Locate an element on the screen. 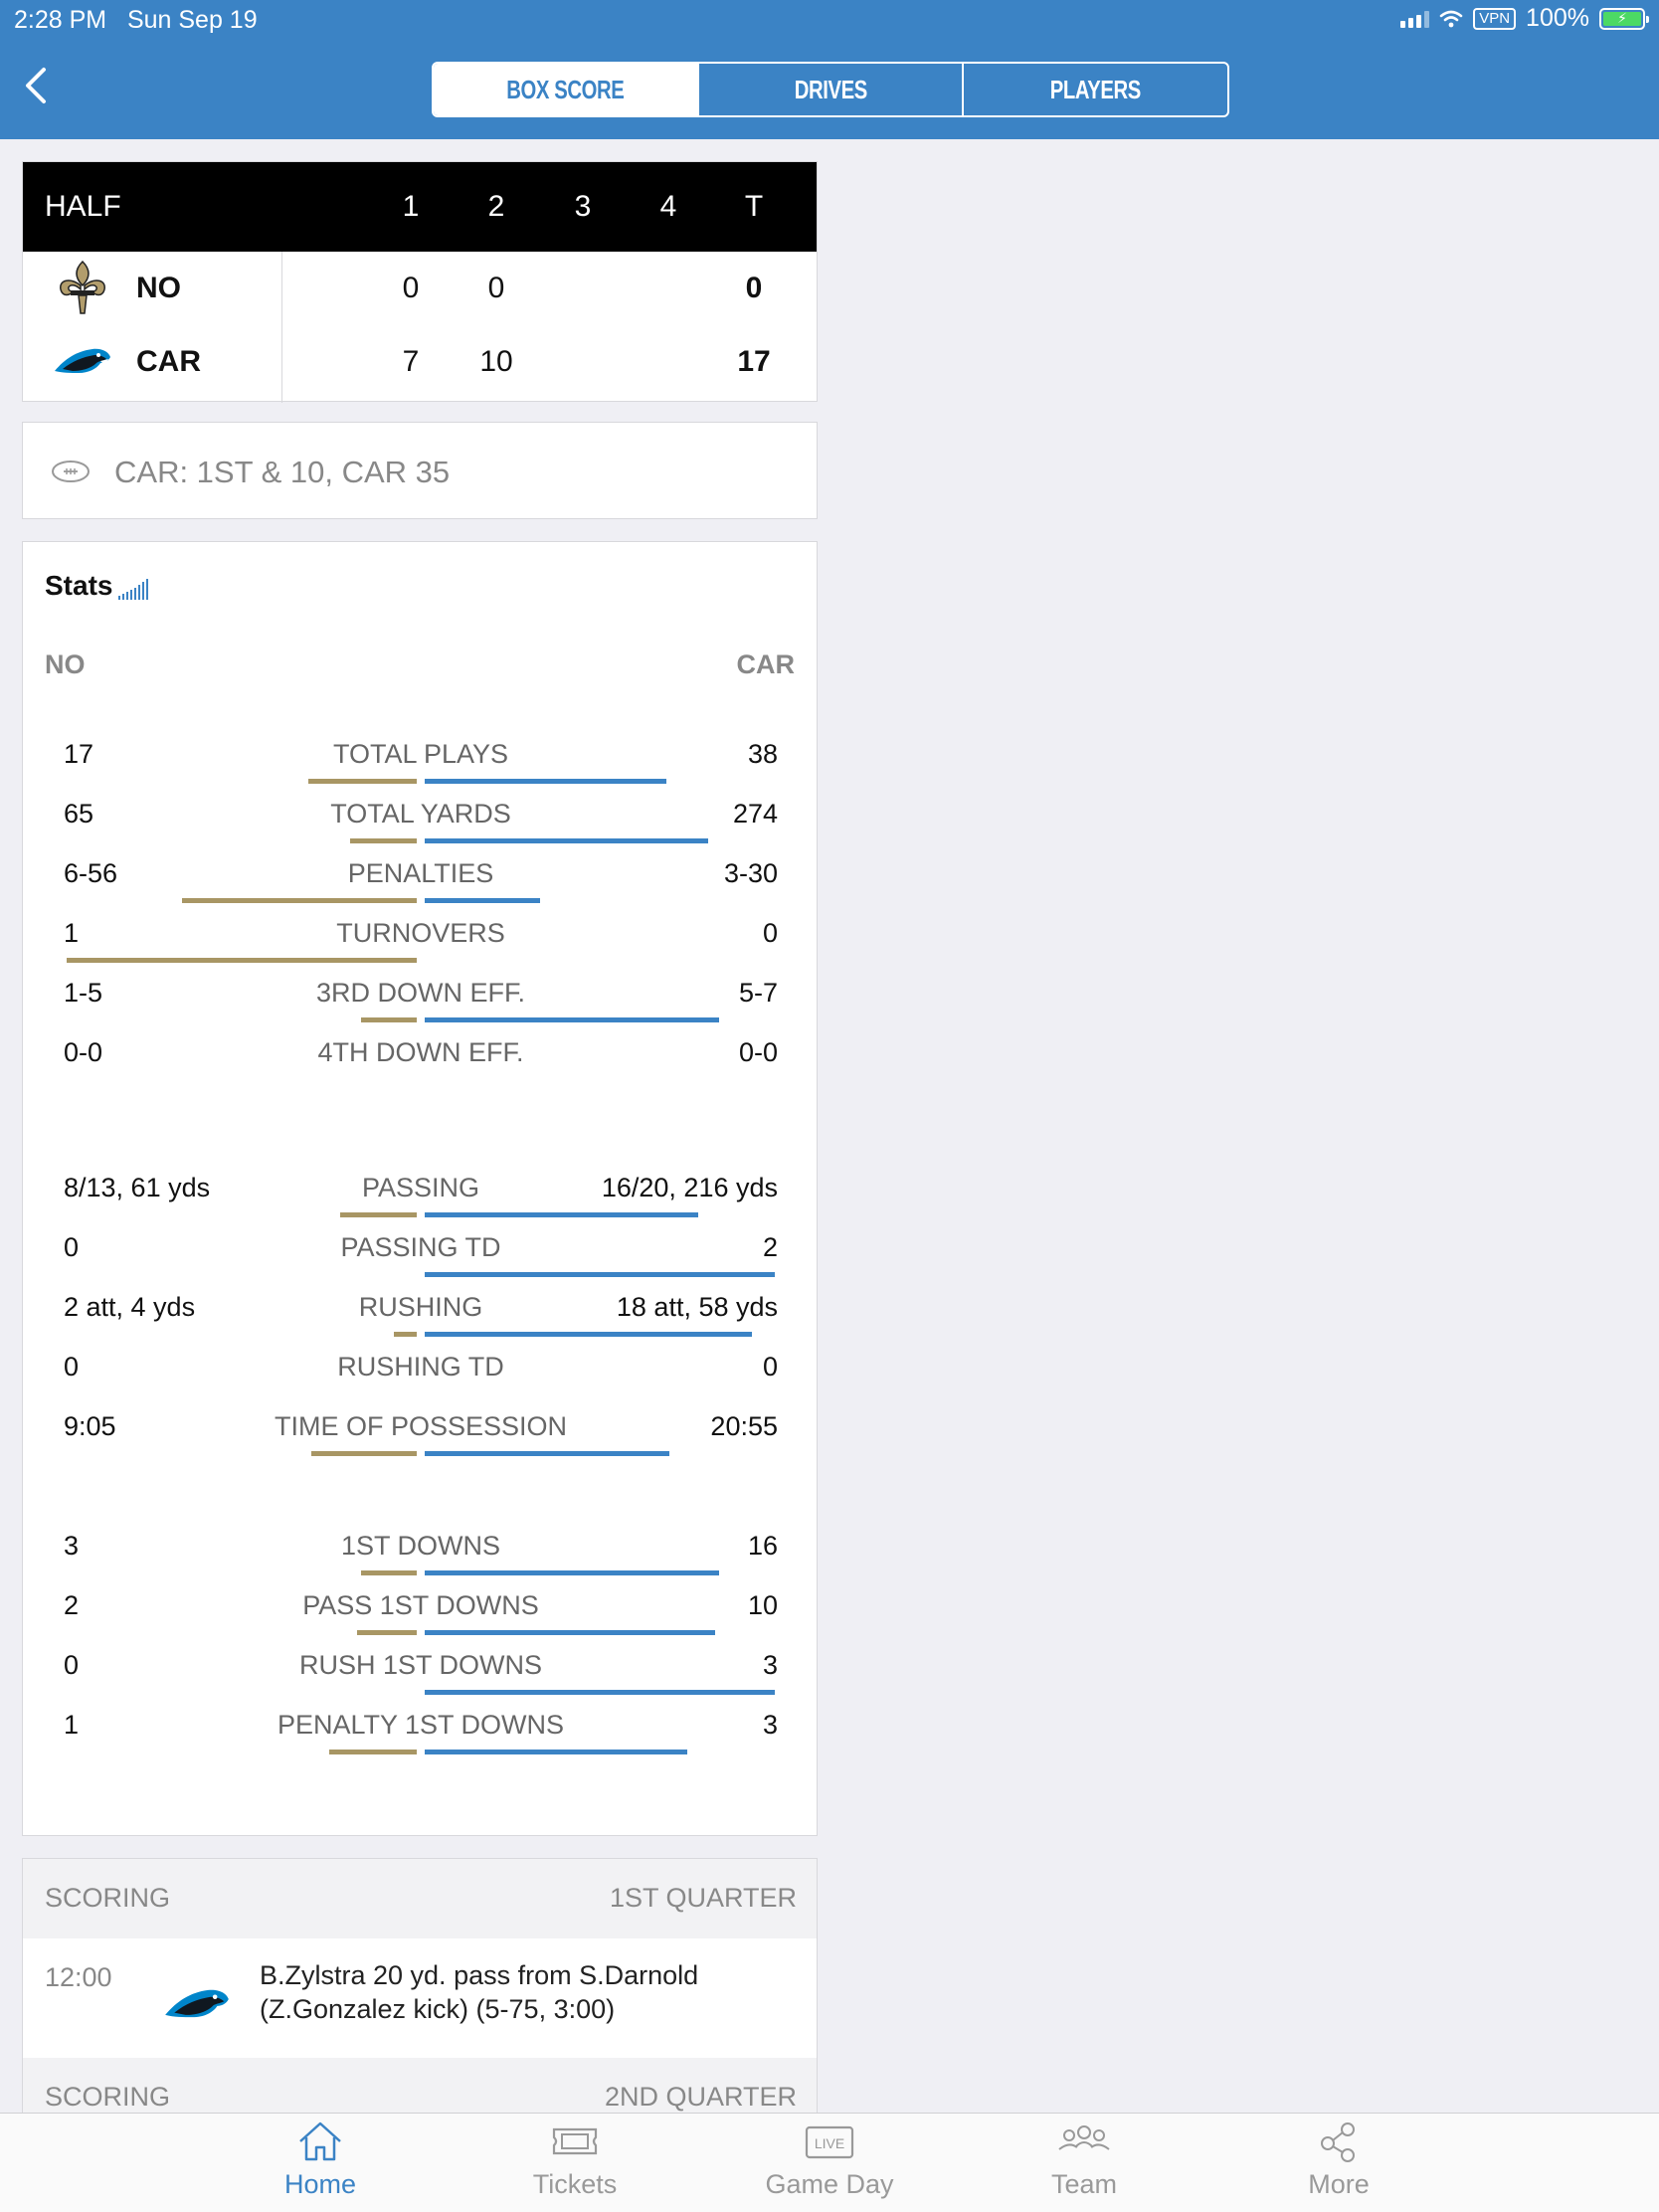  share-icon is located at coordinates (1338, 2142).